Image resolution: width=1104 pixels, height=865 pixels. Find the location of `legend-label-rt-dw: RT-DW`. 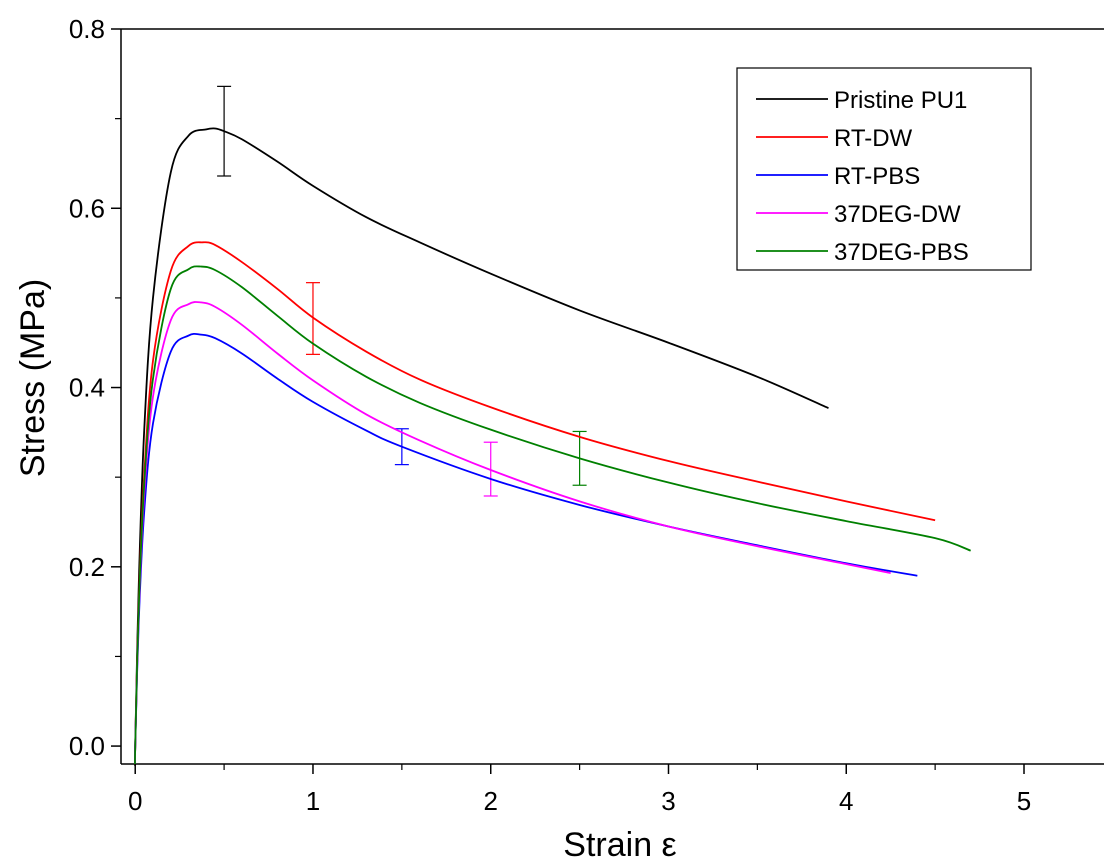

legend-label-rt-dw: RT-DW is located at coordinates (873, 138).